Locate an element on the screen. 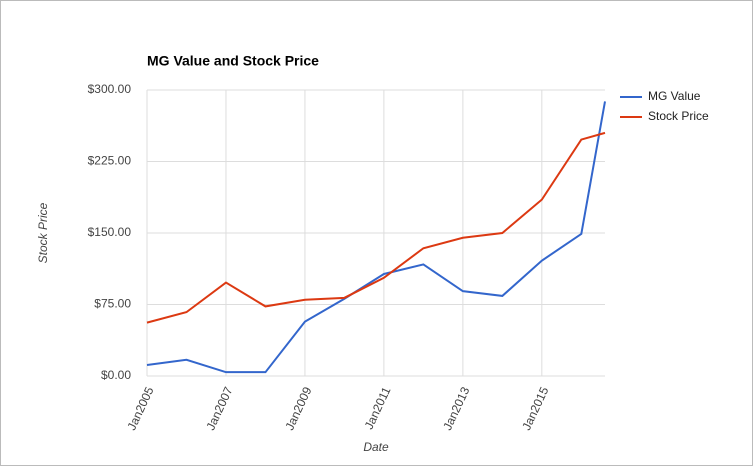 This screenshot has width=753, height=469. legend-label: MG Value is located at coordinates (674, 96).